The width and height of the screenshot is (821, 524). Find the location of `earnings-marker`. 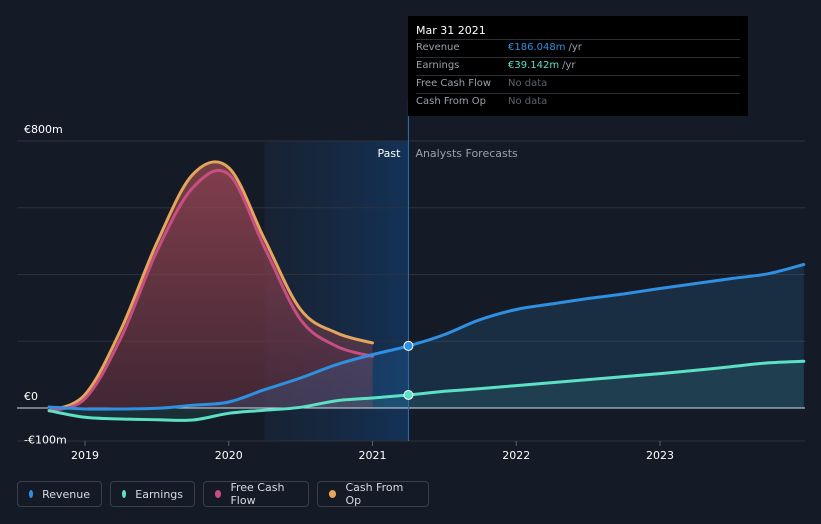

earnings-marker is located at coordinates (408, 394).